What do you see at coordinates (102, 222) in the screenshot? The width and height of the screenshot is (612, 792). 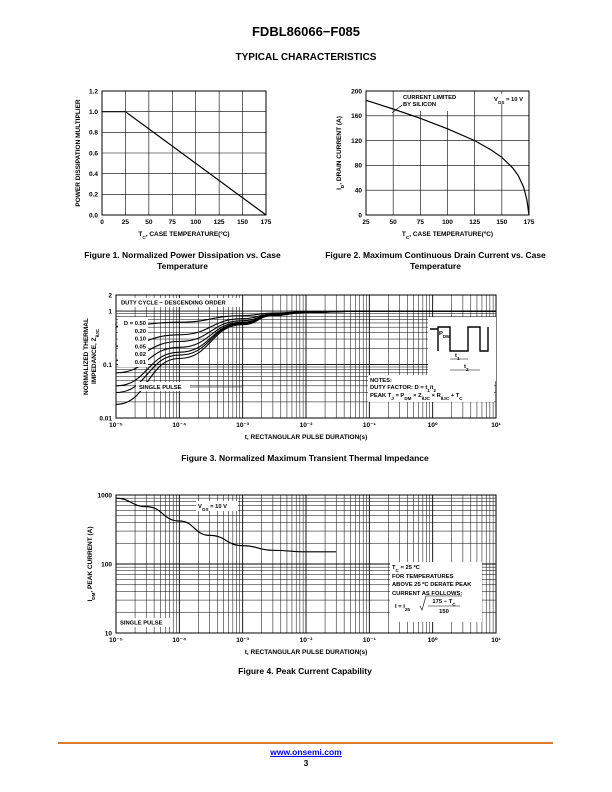 I see `fig1-x-tick-label: 0` at bounding box center [102, 222].